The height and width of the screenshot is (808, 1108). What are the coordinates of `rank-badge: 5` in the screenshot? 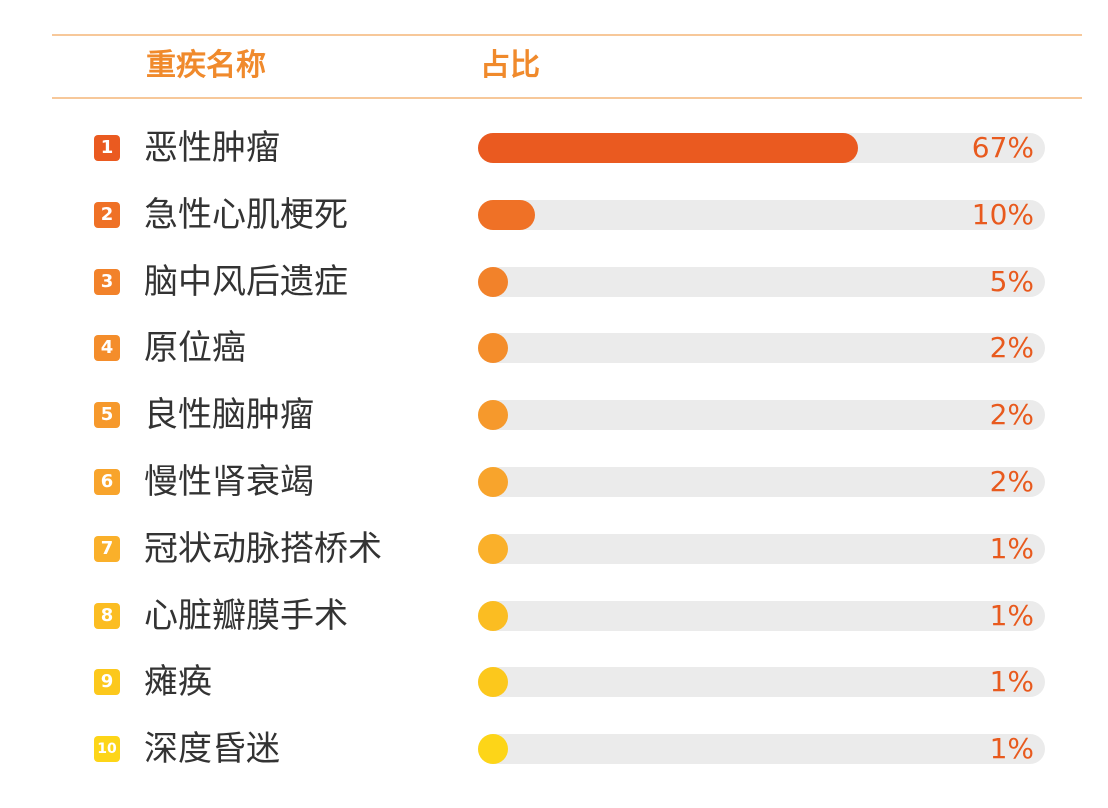 It's located at (107, 415).